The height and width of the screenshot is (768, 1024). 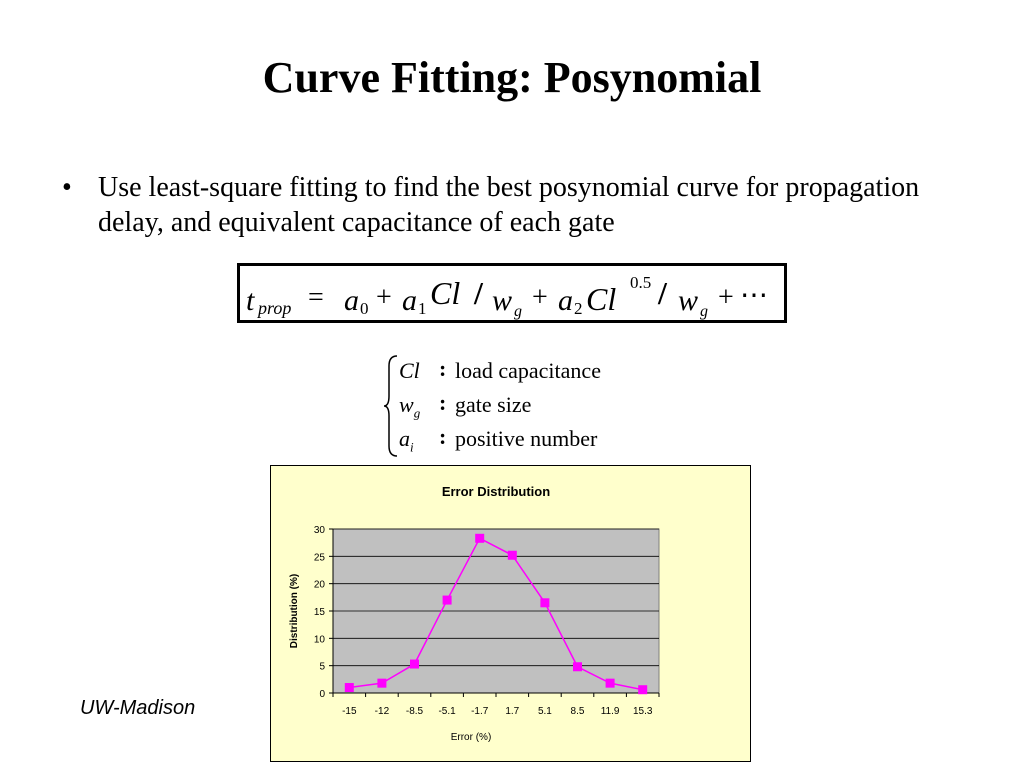 I want to click on y-tick-label: 25, so click(x=320, y=557).